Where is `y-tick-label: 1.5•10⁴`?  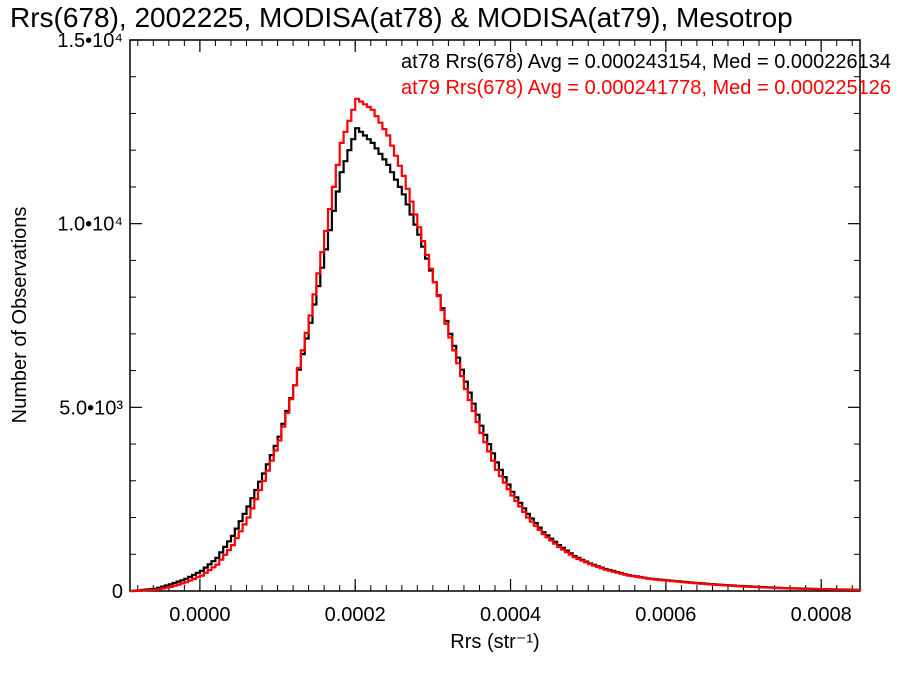 y-tick-label: 1.5•10⁴ is located at coordinates (90, 41).